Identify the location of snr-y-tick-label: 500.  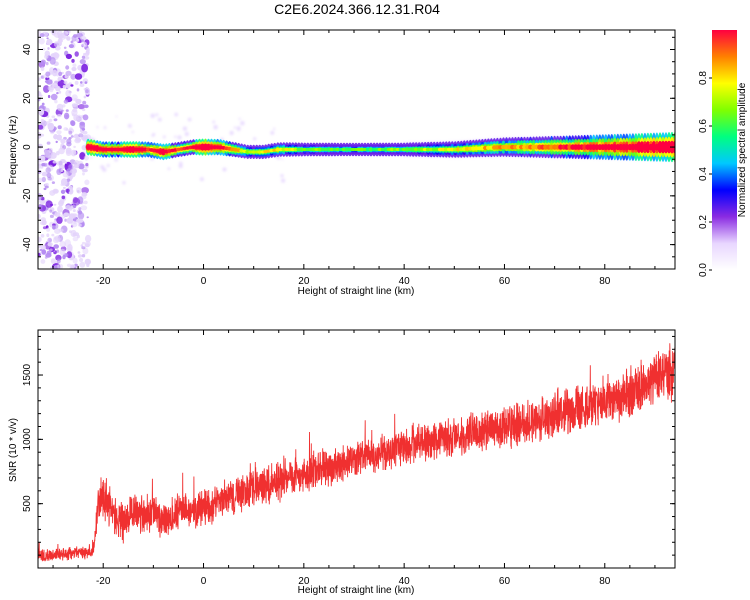
(27, 503).